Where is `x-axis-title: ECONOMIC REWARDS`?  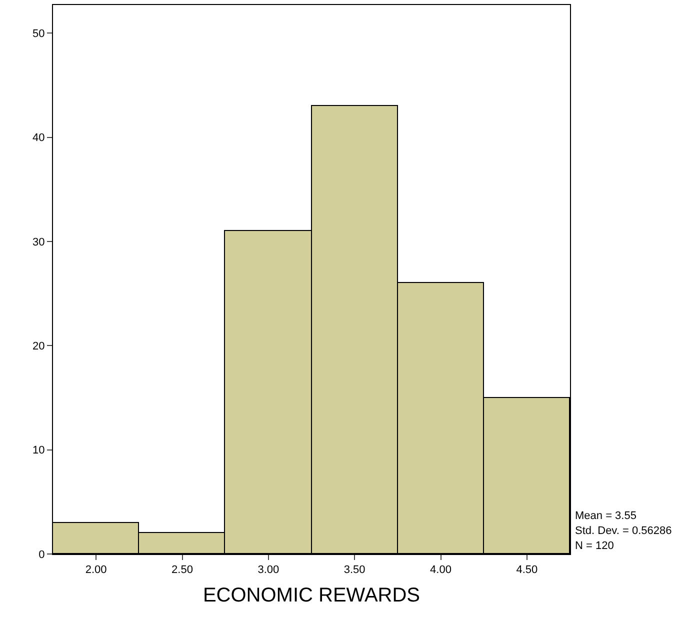 x-axis-title: ECONOMIC REWARDS is located at coordinates (311, 595).